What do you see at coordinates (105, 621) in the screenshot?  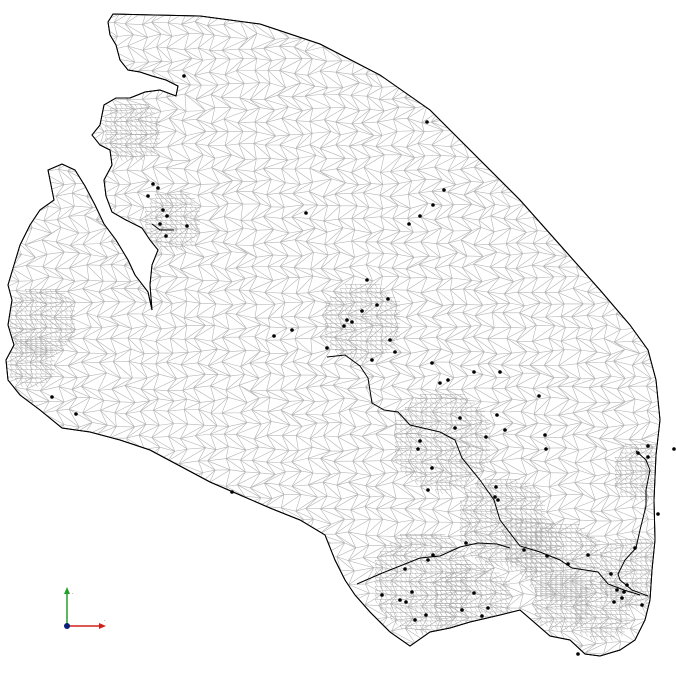 I see `x-axis-label: ·` at bounding box center [105, 621].